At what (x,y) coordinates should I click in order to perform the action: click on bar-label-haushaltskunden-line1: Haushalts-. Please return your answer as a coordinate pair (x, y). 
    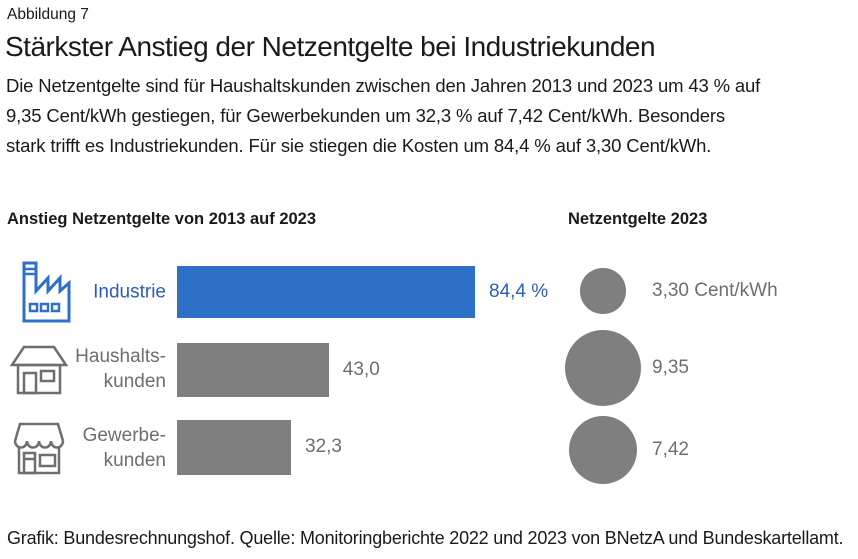
    Looking at the image, I should click on (120, 356).